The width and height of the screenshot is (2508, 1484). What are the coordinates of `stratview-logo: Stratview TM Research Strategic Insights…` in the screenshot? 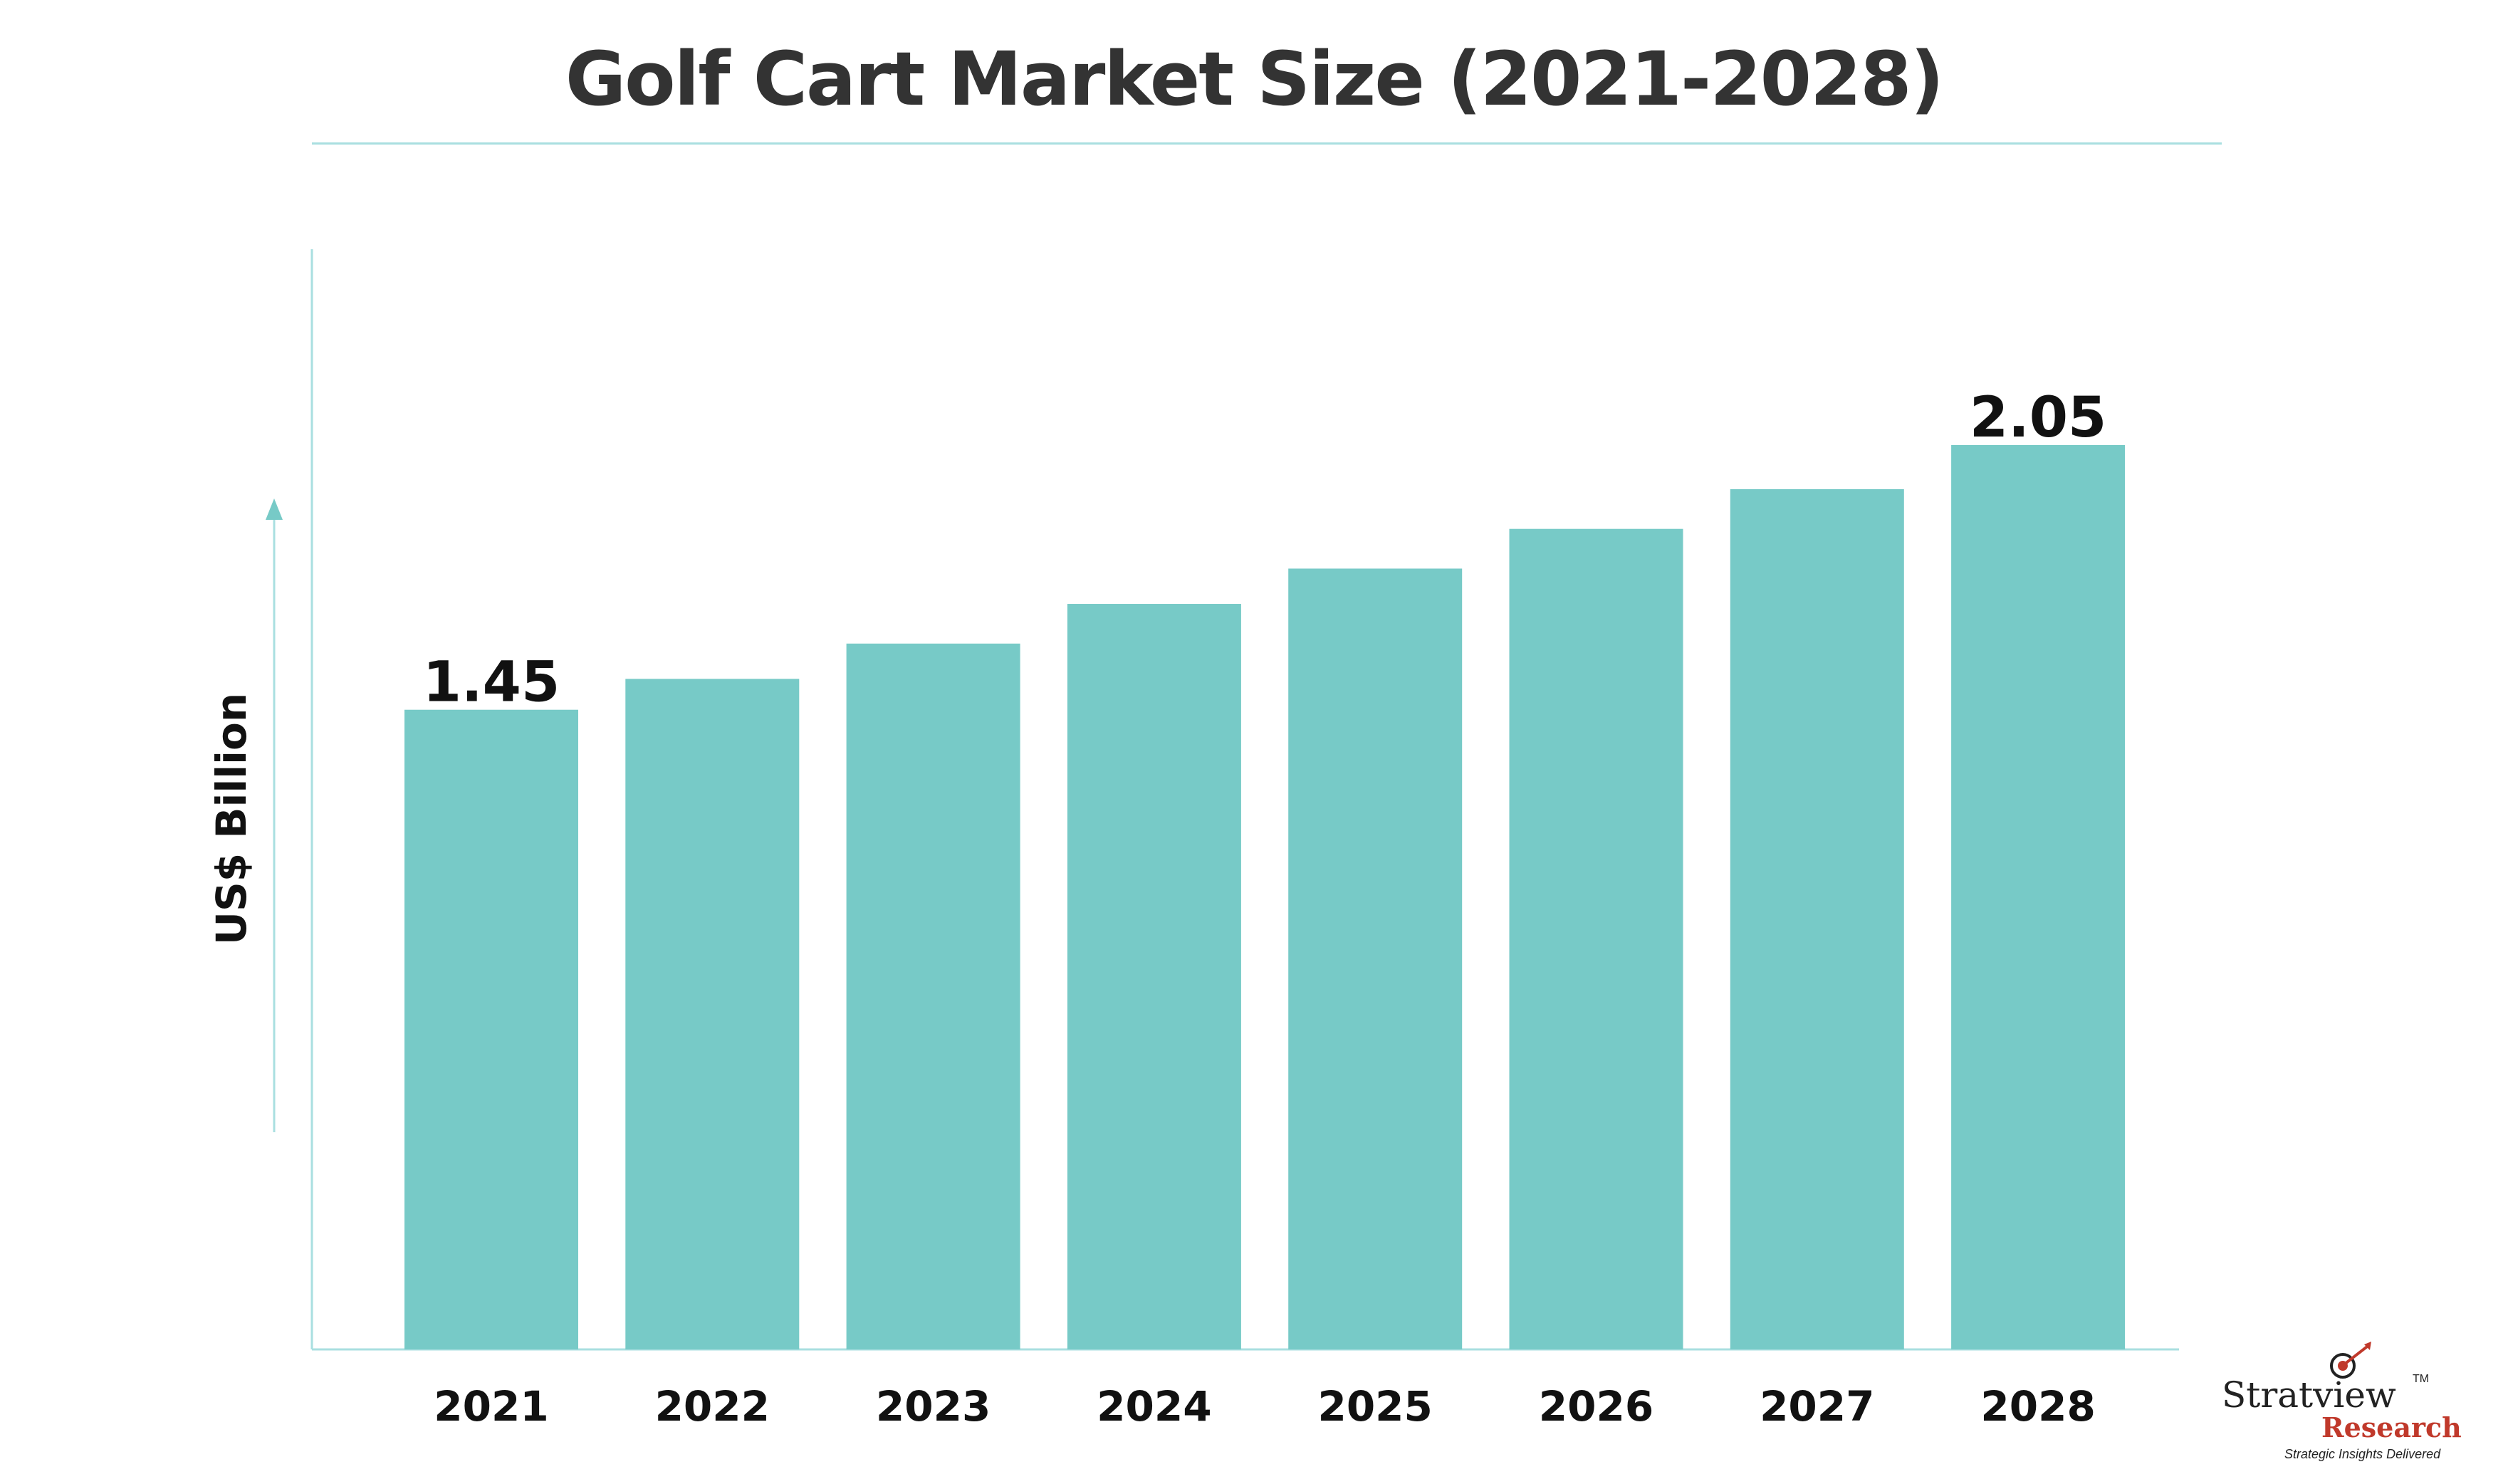 It's located at (2343, 1406).